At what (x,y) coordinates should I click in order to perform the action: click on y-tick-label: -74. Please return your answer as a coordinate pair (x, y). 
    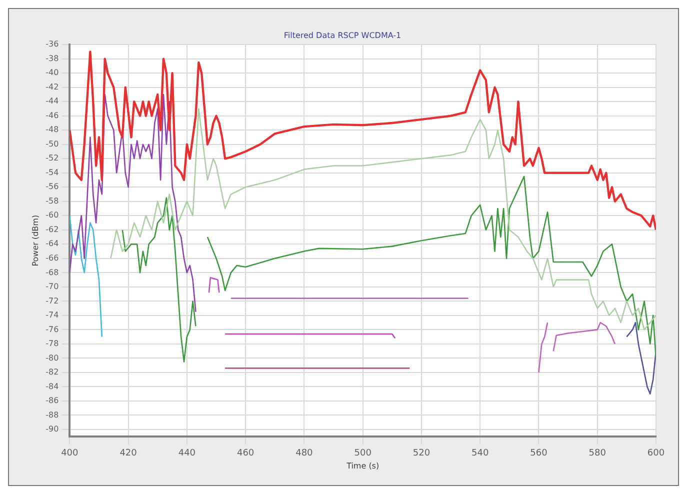
    Looking at the image, I should click on (52, 315).